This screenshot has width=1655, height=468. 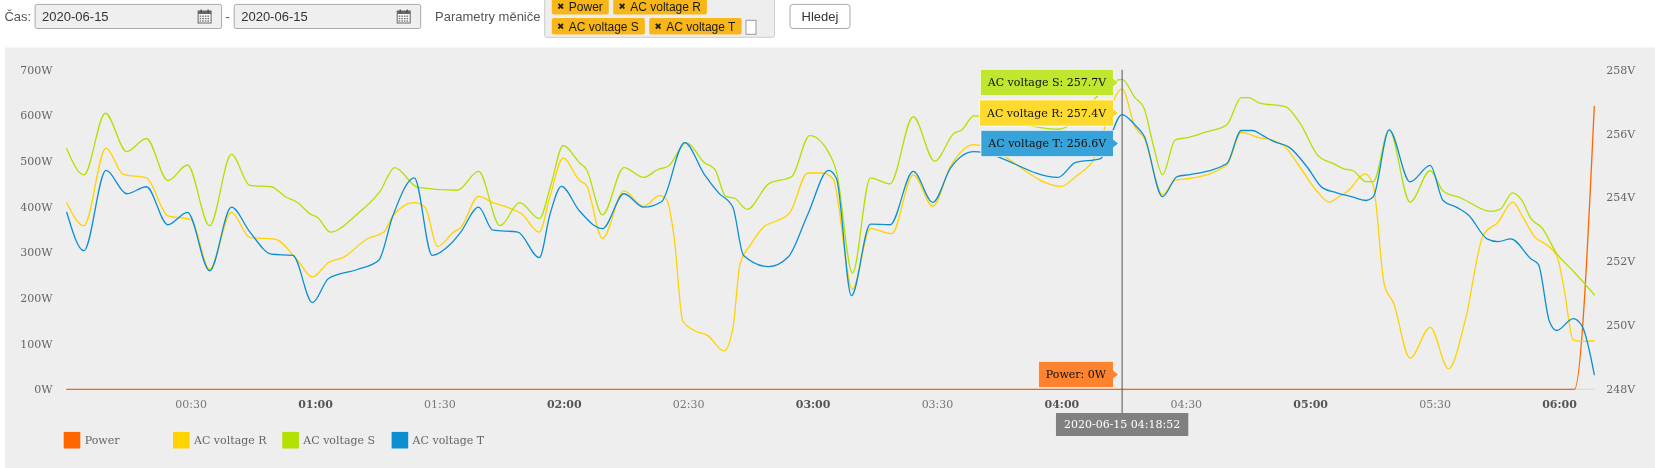 I want to click on y2-tick-label: 256V, so click(x=1621, y=134).